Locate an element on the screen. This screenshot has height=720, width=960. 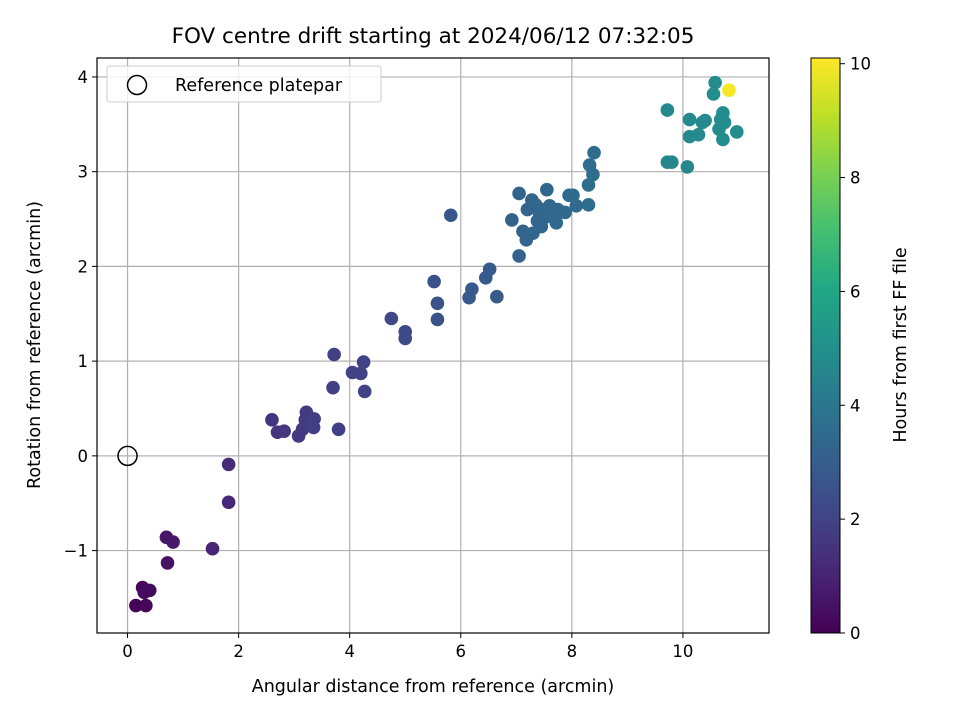
legend: Reference platepar is located at coordinates (244, 84).